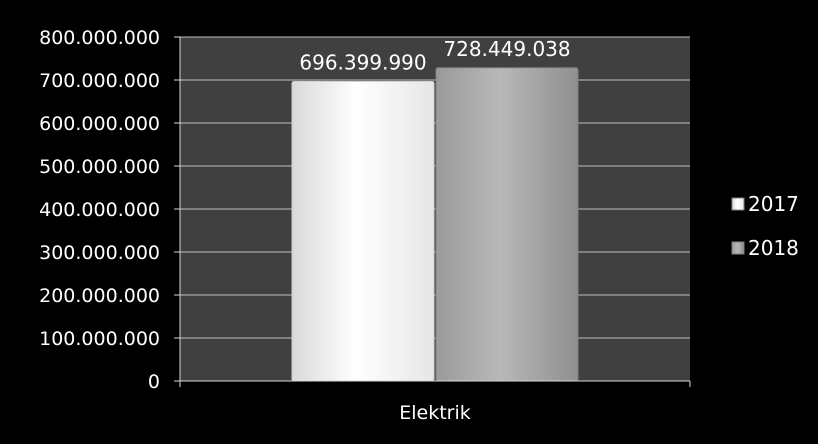 The height and width of the screenshot is (444, 818). I want to click on data-label-2018: 728.449.038, so click(506, 49).